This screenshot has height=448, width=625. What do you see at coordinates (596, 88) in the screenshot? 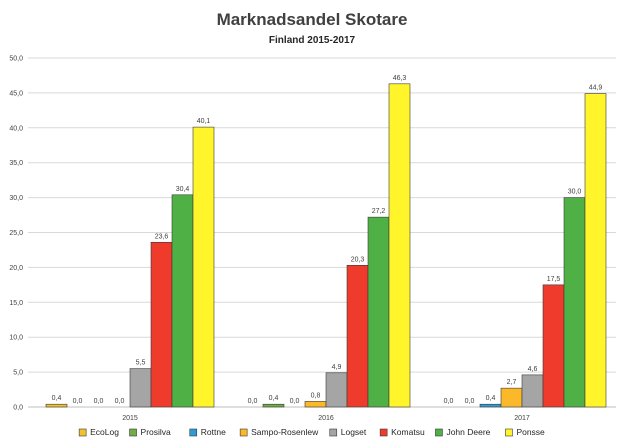
I see `data-label: 44,9` at bounding box center [596, 88].